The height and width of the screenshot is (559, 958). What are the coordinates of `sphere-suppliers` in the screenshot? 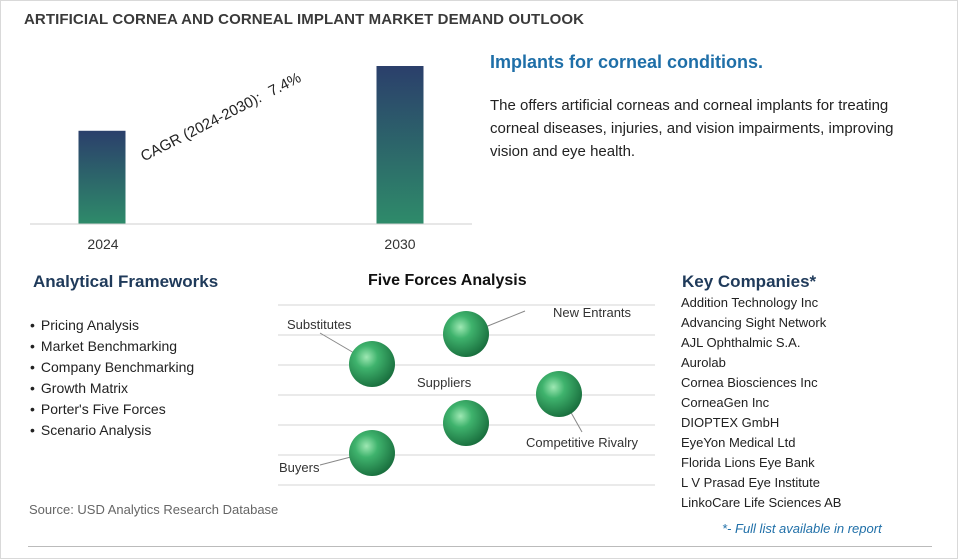 It's located at (466, 423).